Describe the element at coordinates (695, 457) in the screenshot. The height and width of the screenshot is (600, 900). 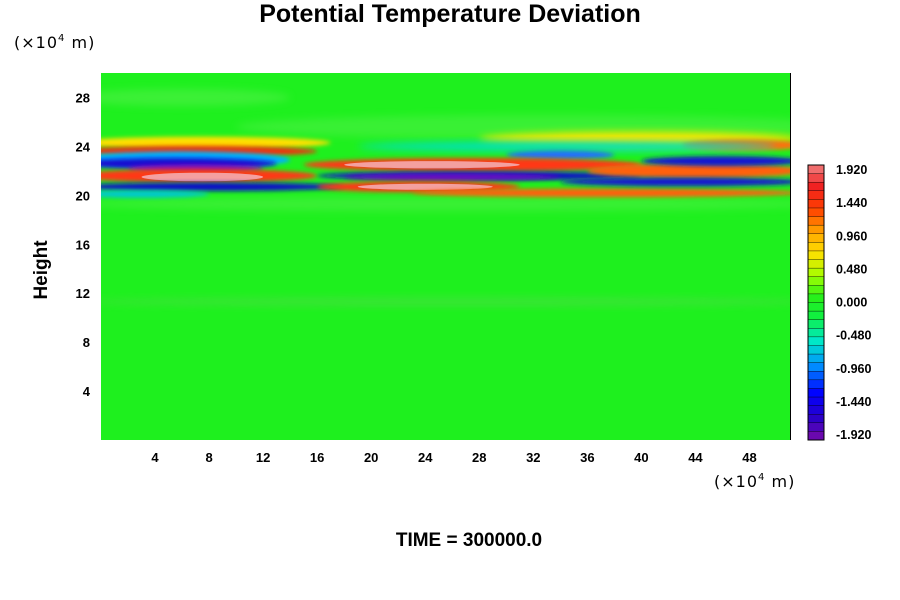
I see `x-tick-label: 44` at that location.